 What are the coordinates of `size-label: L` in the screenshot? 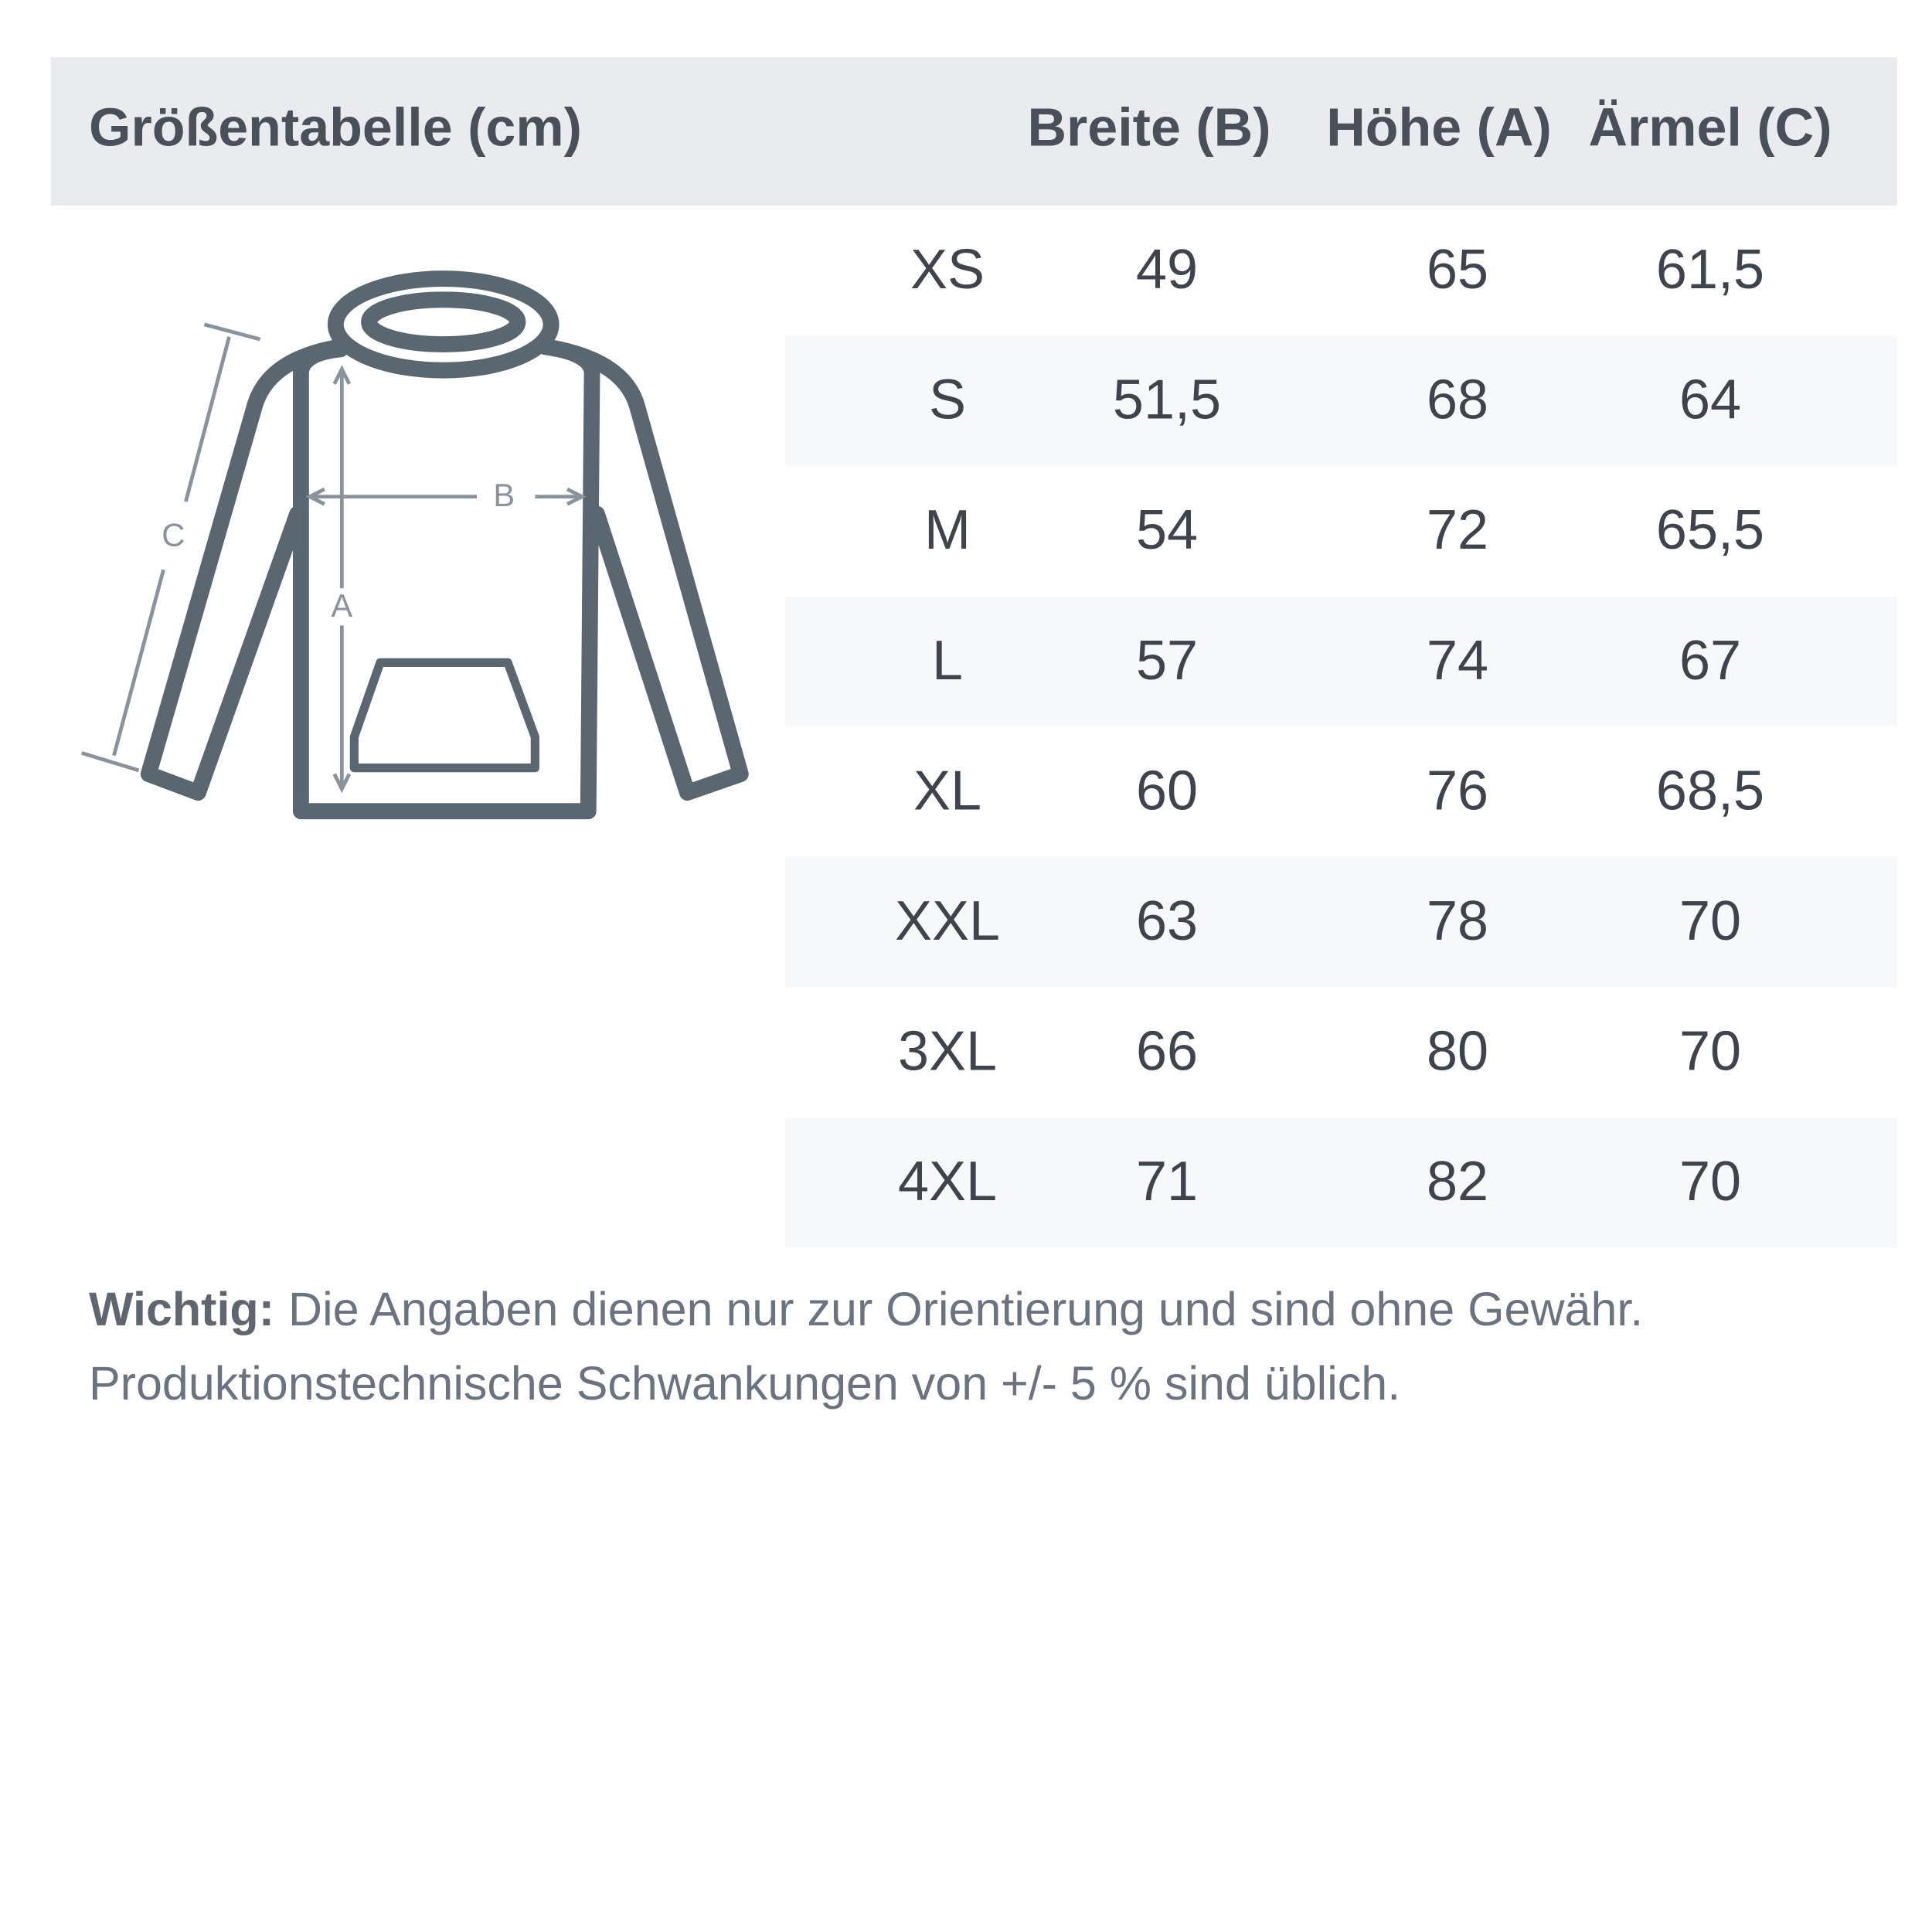 It's located at (948, 661).